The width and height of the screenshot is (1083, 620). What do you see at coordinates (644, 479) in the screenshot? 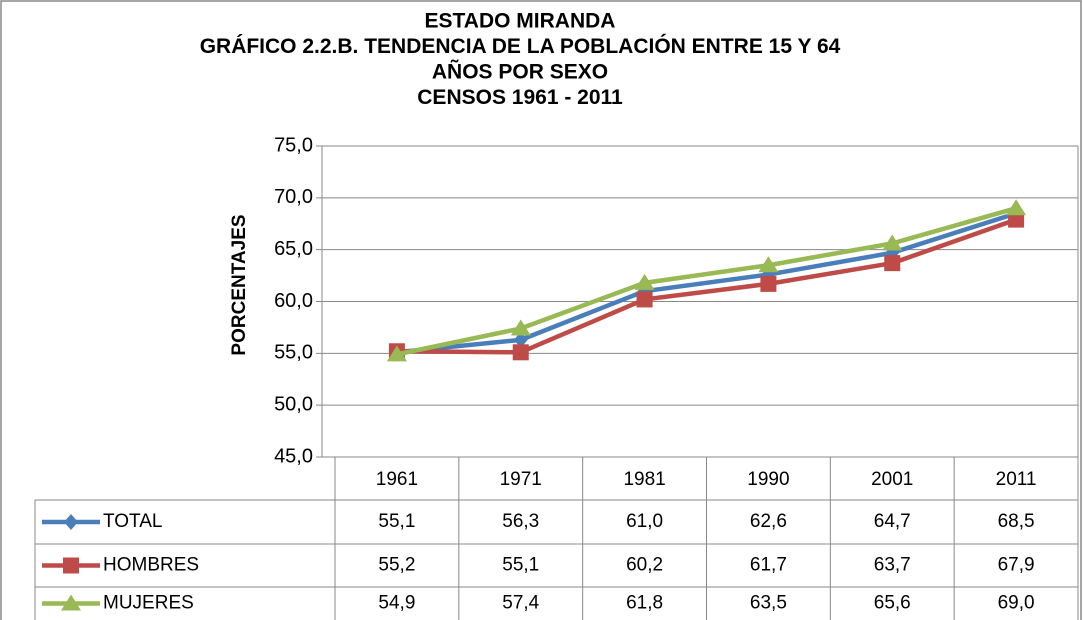
I see `x-tick-label: 1981` at bounding box center [644, 479].